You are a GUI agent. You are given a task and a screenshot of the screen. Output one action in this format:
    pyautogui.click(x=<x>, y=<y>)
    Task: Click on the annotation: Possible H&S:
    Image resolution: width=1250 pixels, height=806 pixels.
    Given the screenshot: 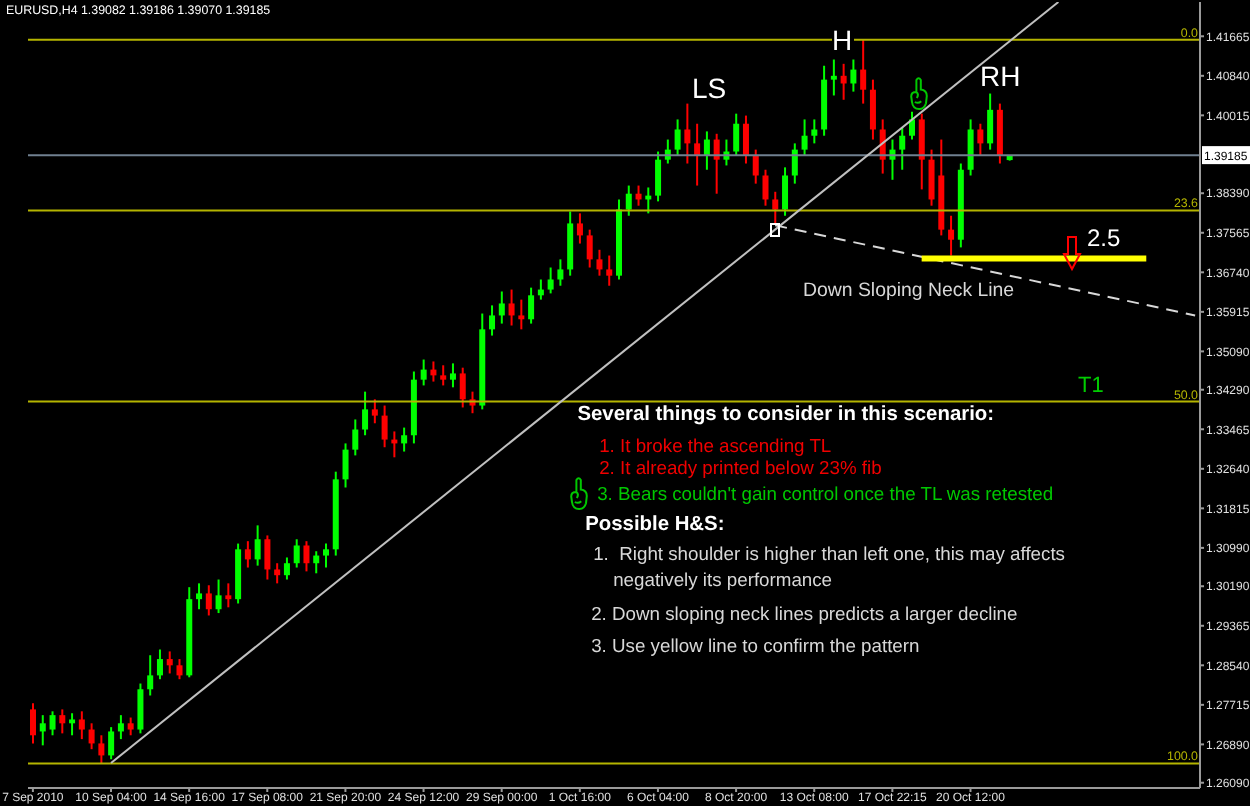 What is the action you would take?
    pyautogui.click(x=655, y=525)
    